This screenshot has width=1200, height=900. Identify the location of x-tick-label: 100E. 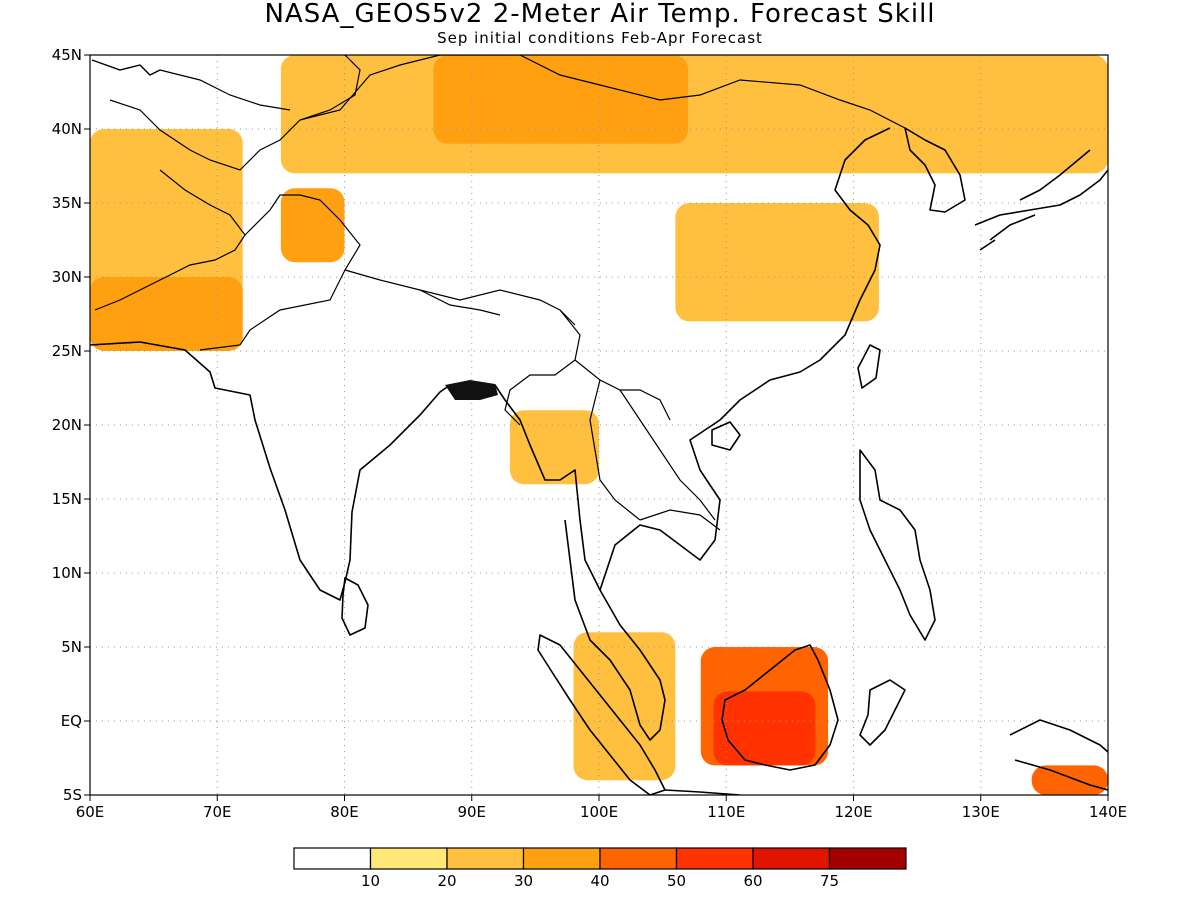
(599, 812).